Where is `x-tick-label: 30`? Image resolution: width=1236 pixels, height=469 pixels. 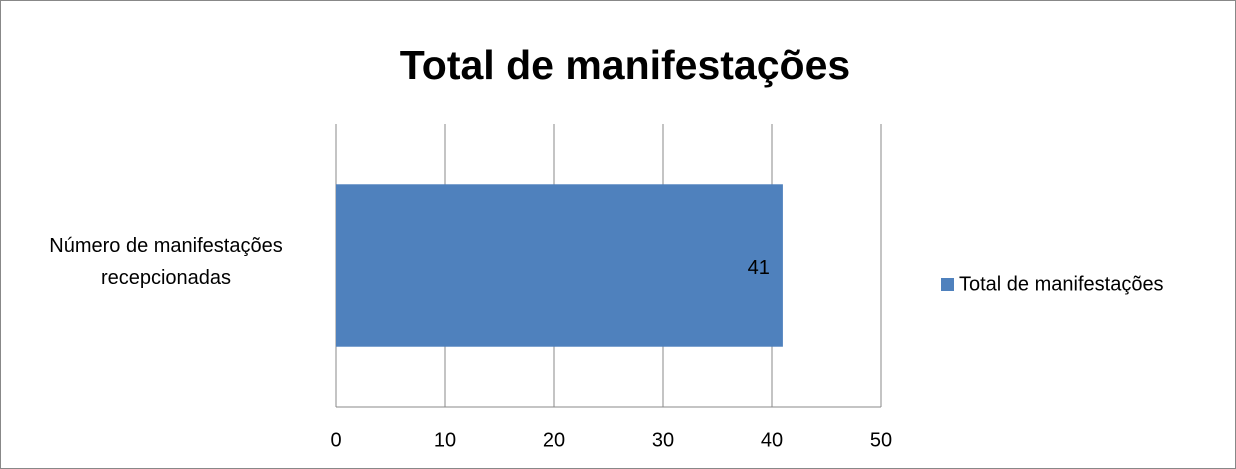 x-tick-label: 30 is located at coordinates (663, 440).